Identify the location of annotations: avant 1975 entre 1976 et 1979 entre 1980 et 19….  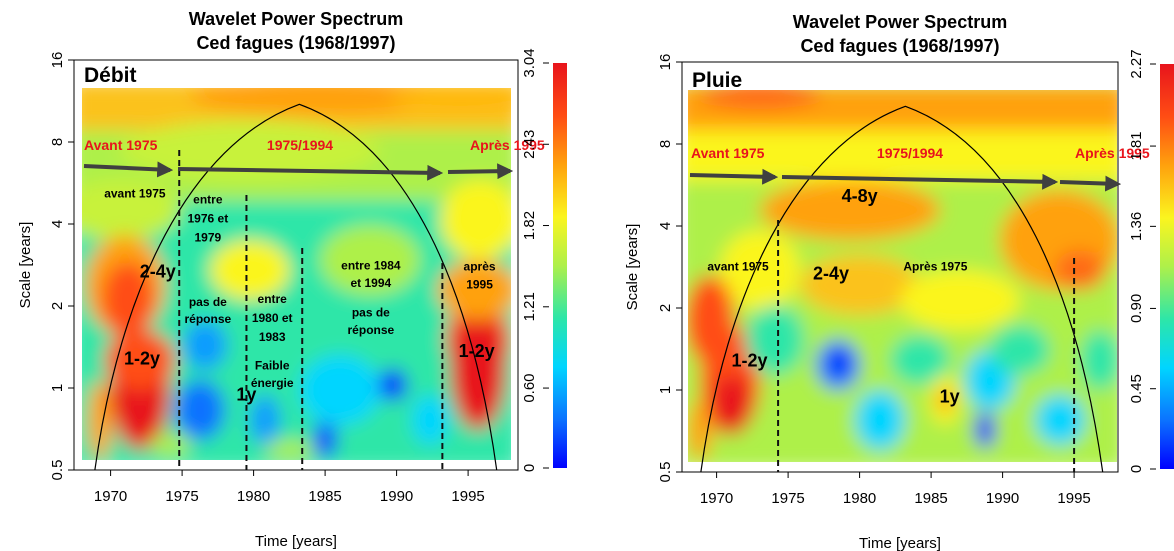
(300, 296).